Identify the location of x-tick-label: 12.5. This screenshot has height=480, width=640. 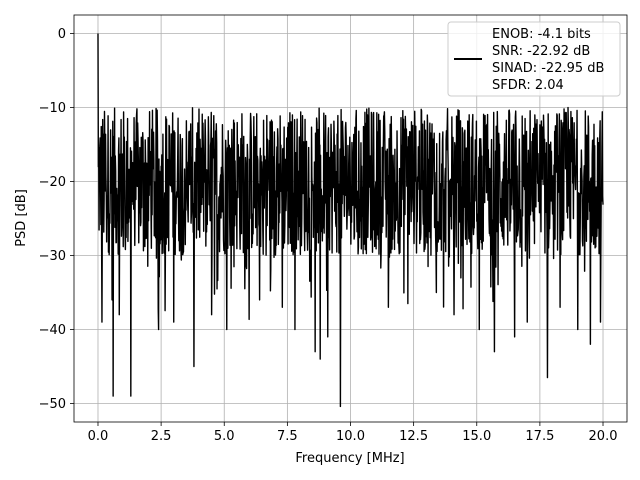
(413, 436).